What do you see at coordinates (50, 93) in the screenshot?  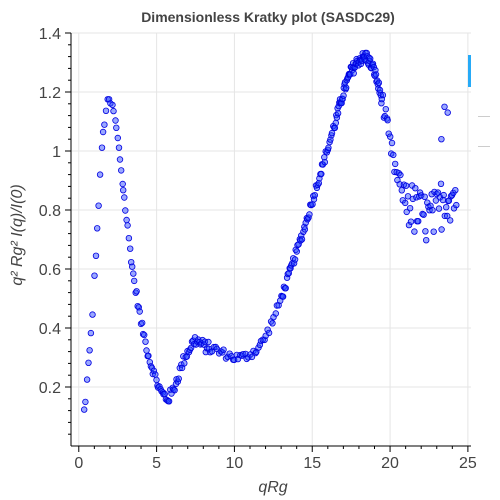 I see `y-tick-label: 1.2` at bounding box center [50, 93].